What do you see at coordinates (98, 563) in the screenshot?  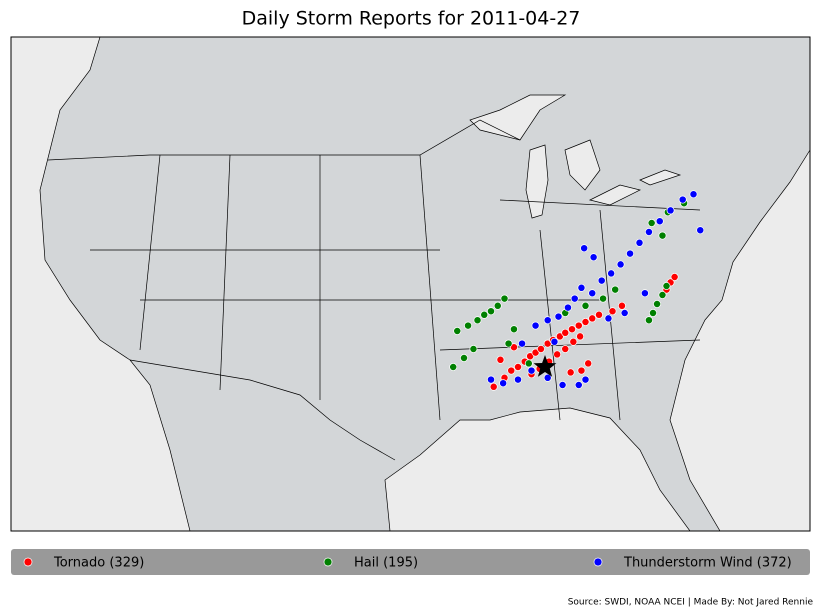 I see `legend-label: Tornado (329)` at bounding box center [98, 563].